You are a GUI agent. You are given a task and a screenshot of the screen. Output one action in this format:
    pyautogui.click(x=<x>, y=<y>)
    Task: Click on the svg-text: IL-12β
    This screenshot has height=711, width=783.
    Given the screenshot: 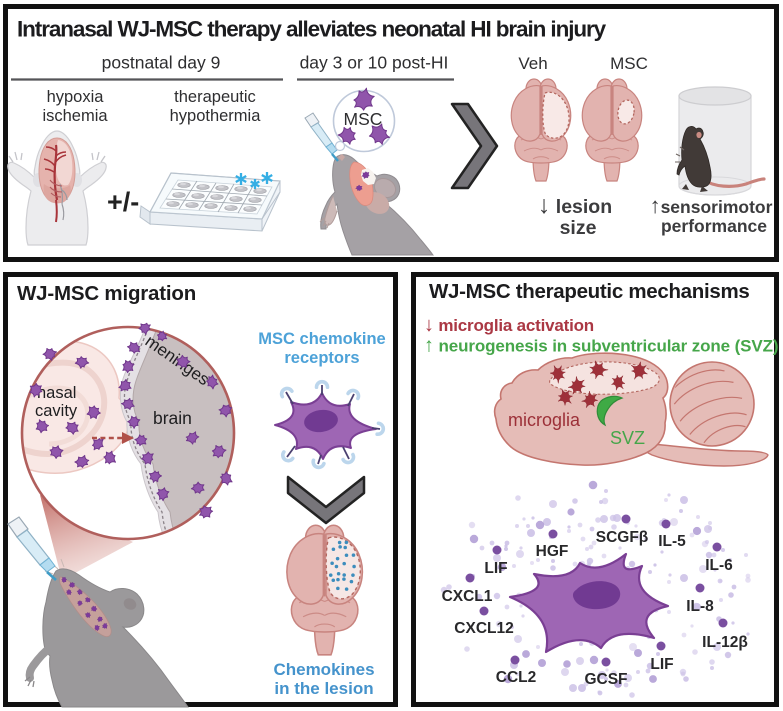 What is the action you would take?
    pyautogui.click(x=725, y=642)
    